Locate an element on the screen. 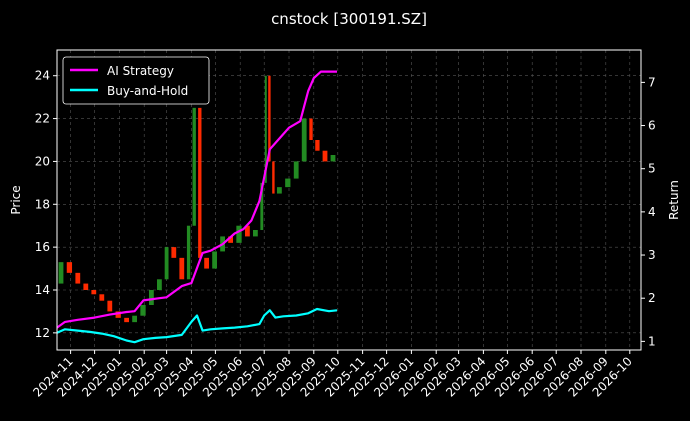  legend-box is located at coordinates (136, 80).